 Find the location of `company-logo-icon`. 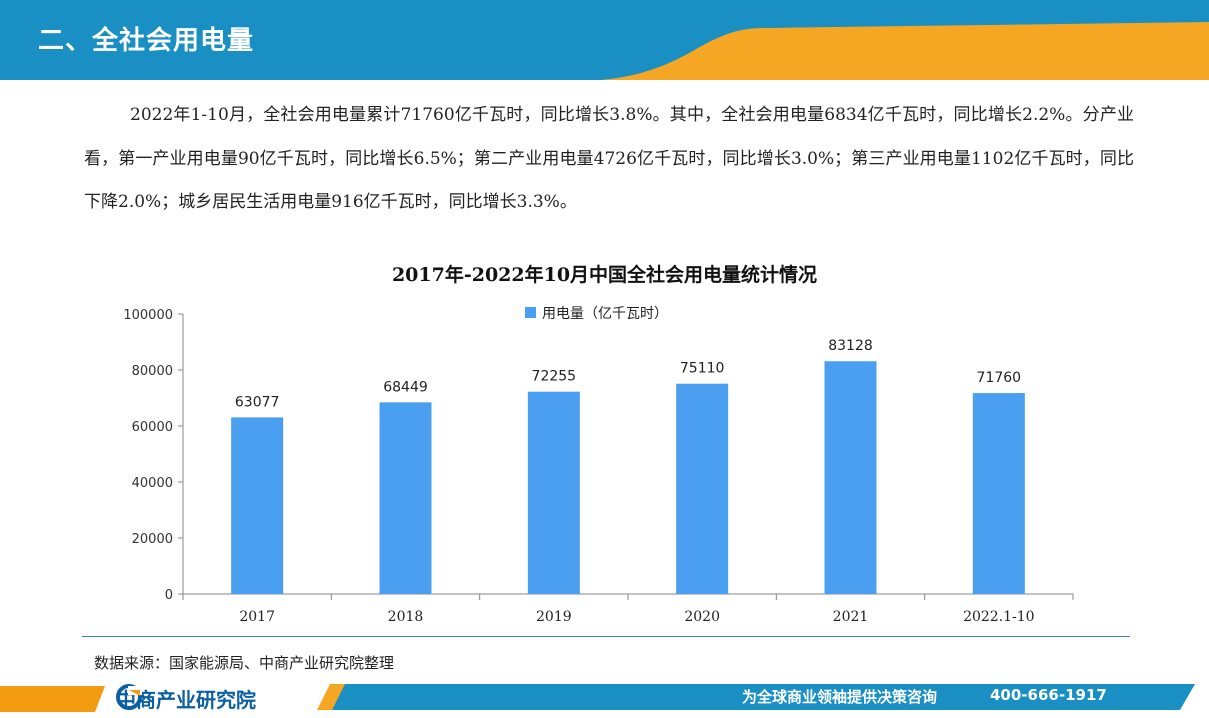

company-logo-icon is located at coordinates (129, 697).